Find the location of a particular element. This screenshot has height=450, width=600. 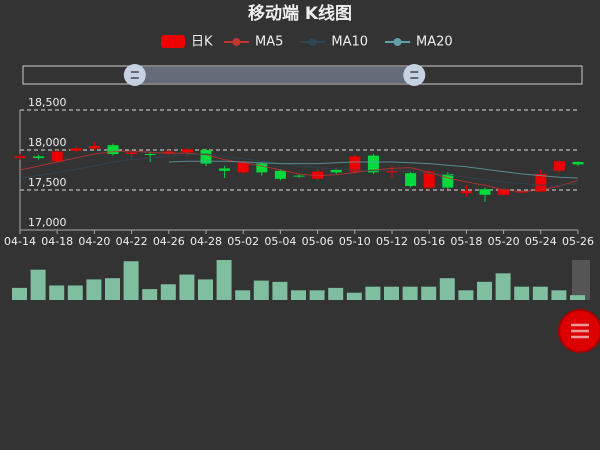

x-tick-label: 05-06 is located at coordinates (318, 241).